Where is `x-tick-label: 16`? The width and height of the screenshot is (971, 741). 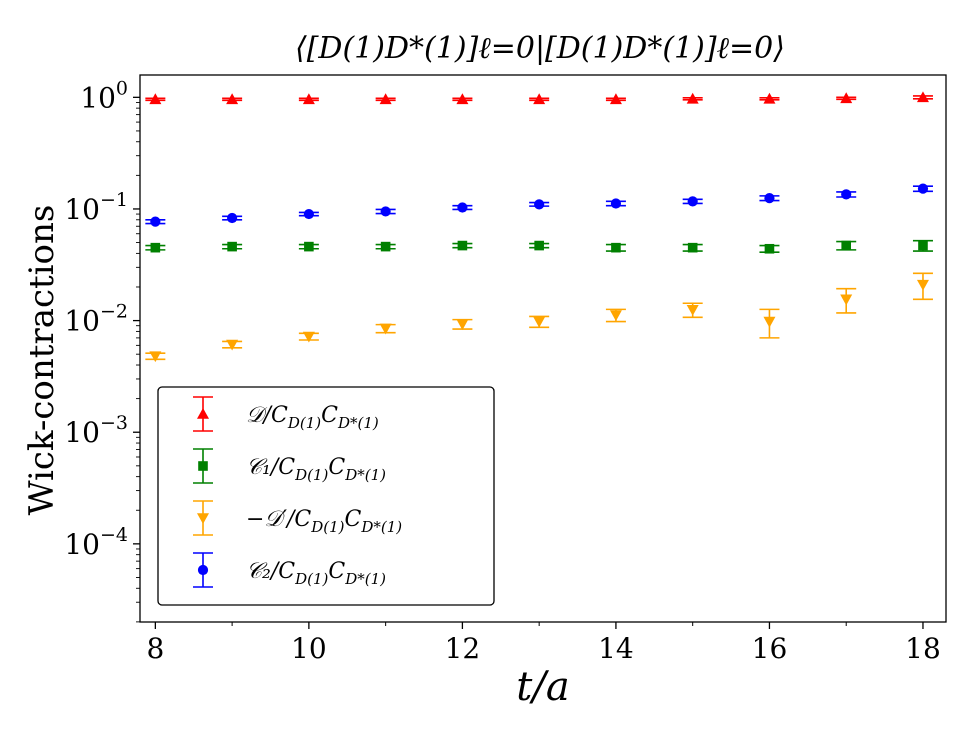 x-tick-label: 16 is located at coordinates (770, 648).